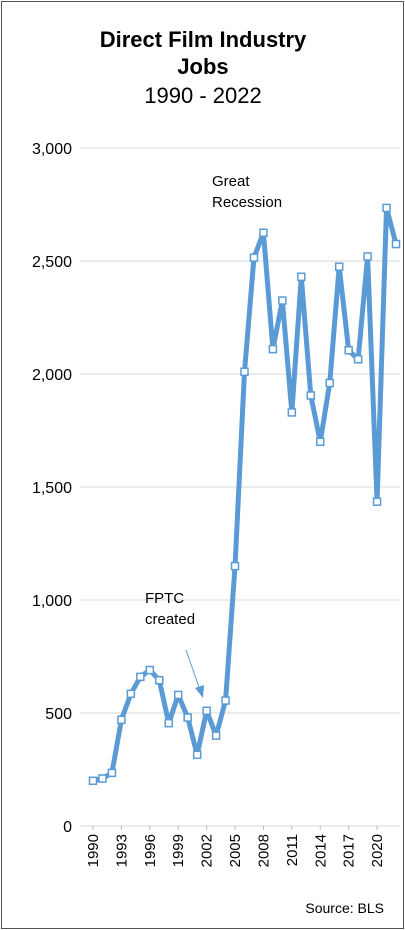  What do you see at coordinates (52, 375) in the screenshot?
I see `y-tick-label: 2,000` at bounding box center [52, 375].